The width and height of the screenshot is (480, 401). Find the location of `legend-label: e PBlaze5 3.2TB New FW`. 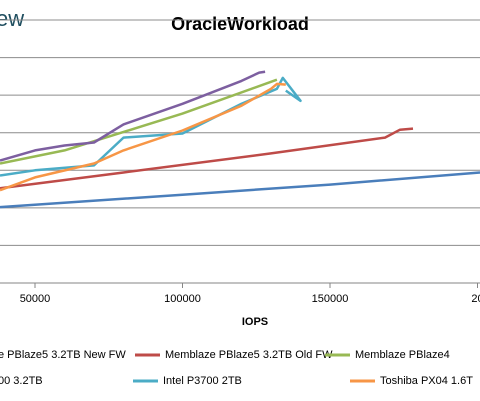

legend-label: e PBlaze5 3.2TB New FW is located at coordinates (63, 355).